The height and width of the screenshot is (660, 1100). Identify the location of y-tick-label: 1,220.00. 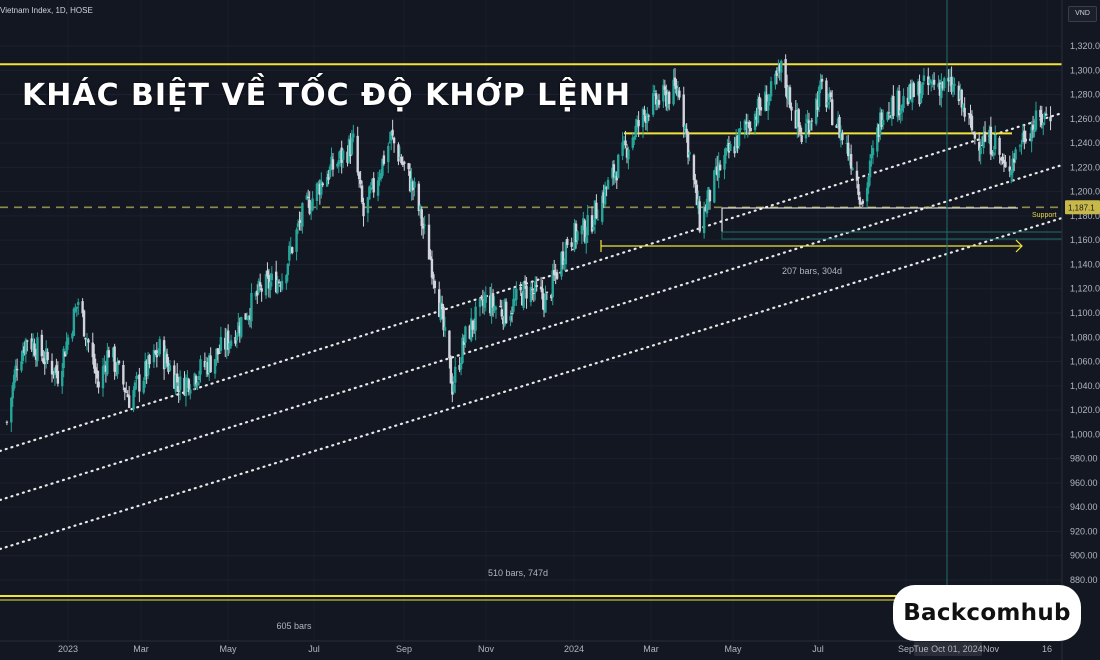
(1085, 167).